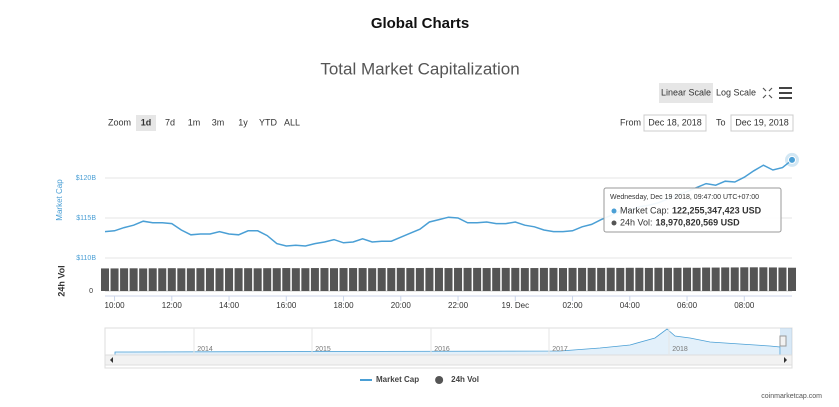  What do you see at coordinates (698, 222) in the screenshot?
I see `tooltip-value: 18,970,820,569 USD` at bounding box center [698, 222].